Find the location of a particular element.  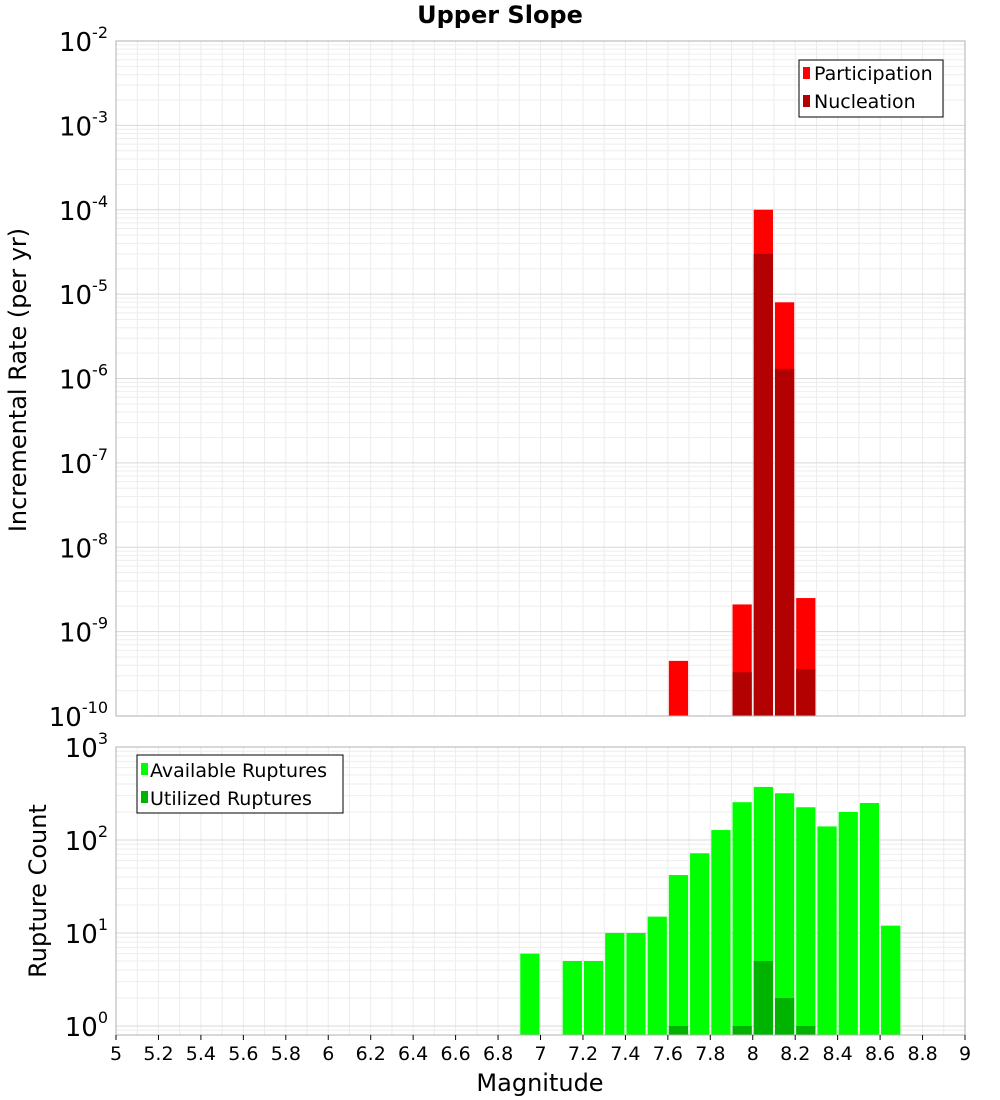

legend-label-available: Available Ruptures is located at coordinates (238, 771).